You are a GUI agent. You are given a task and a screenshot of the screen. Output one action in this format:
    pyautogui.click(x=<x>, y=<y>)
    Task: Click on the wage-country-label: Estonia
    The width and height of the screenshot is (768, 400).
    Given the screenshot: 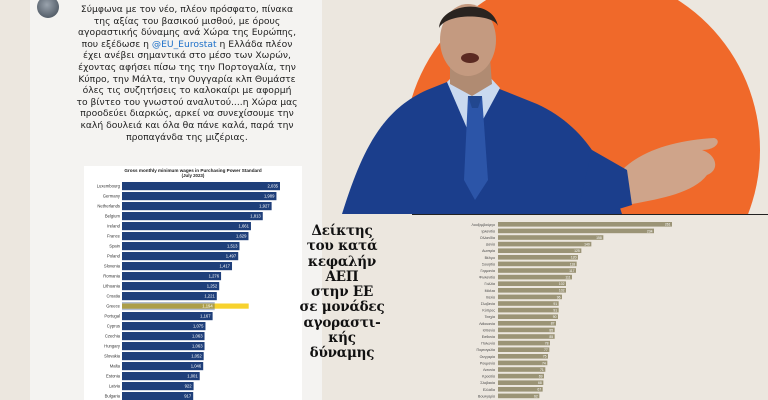 What is the action you would take?
    pyautogui.click(x=113, y=376)
    